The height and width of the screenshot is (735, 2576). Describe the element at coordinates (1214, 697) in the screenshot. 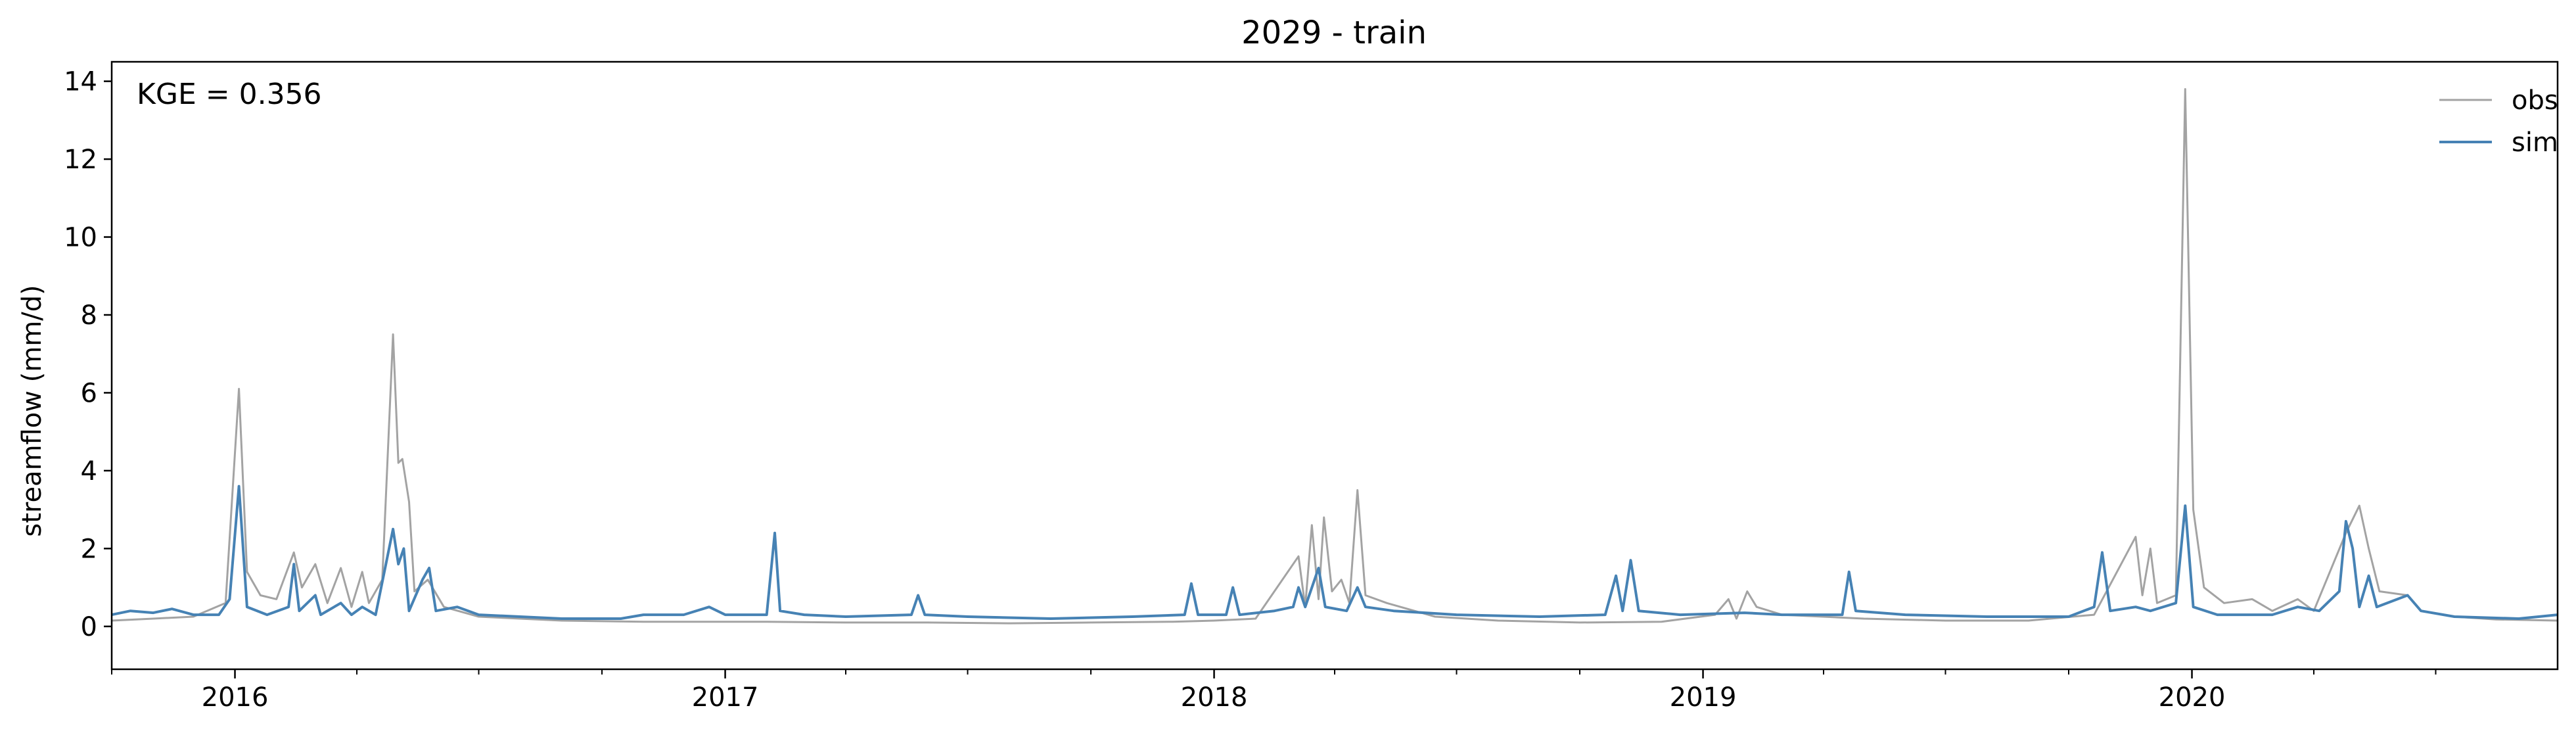

I see `x-tick-label: 2018` at that location.